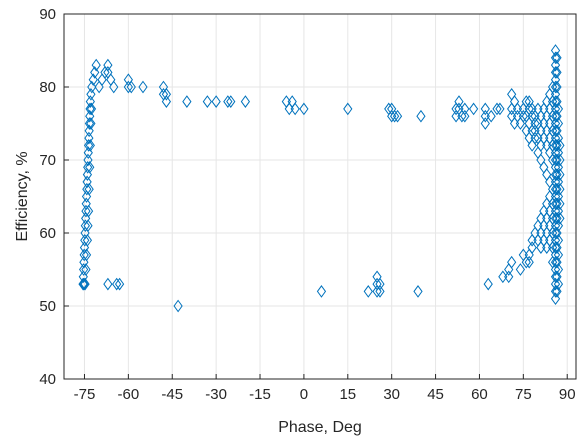 Image resolution: width=583 pixels, height=440 pixels. What do you see at coordinates (47, 14) in the screenshot?
I see `y-tick-label: 90` at bounding box center [47, 14].